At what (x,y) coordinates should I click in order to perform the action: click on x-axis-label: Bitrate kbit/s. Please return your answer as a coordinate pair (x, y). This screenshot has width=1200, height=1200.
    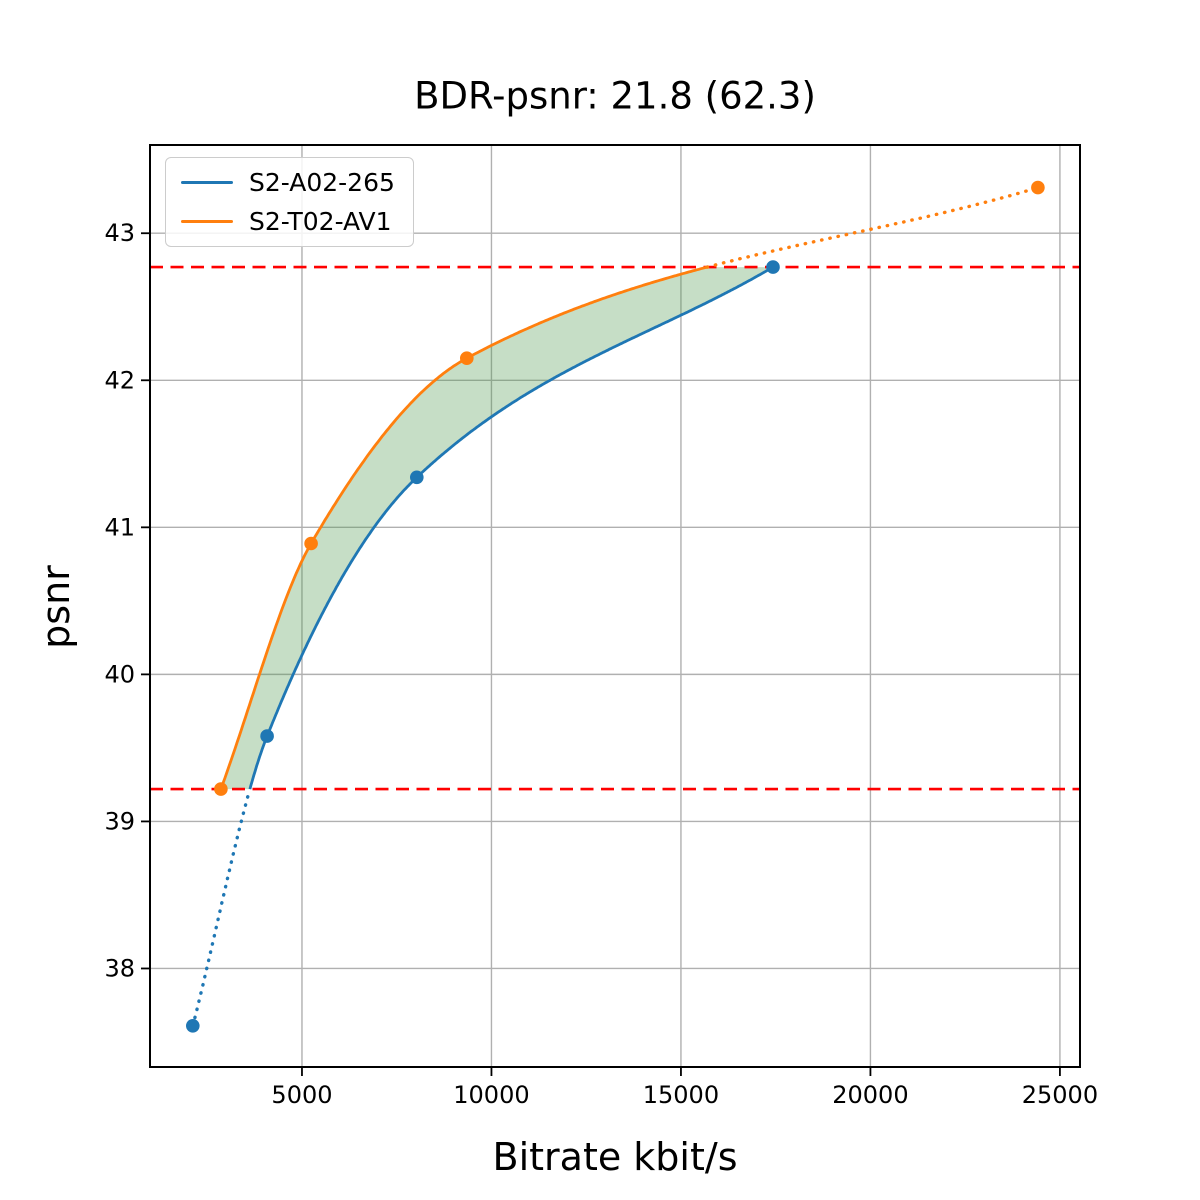
    Looking at the image, I should click on (615, 1157).